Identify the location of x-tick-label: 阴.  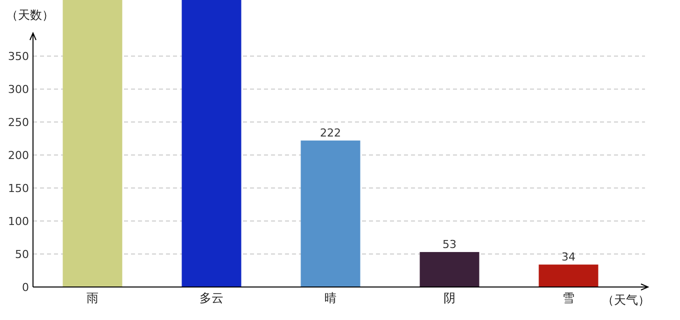
(450, 298).